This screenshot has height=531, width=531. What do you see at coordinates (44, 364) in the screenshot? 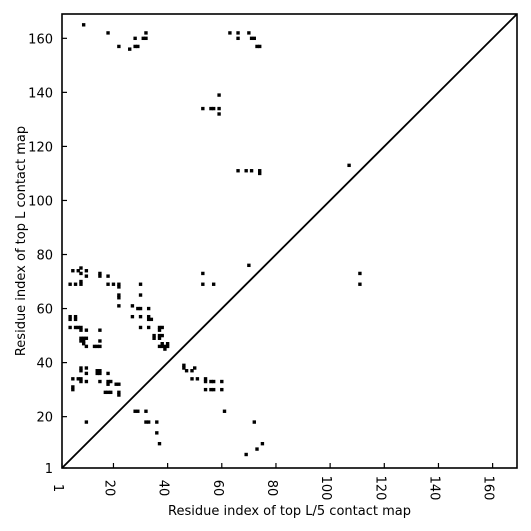
I see `y-tick-label: 40` at bounding box center [44, 364].